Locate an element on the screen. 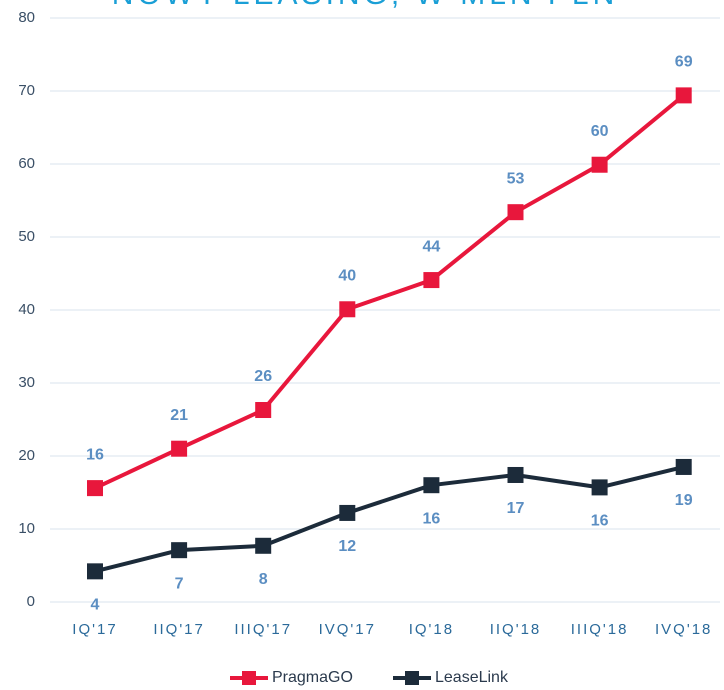  data-label: 60 is located at coordinates (600, 131).